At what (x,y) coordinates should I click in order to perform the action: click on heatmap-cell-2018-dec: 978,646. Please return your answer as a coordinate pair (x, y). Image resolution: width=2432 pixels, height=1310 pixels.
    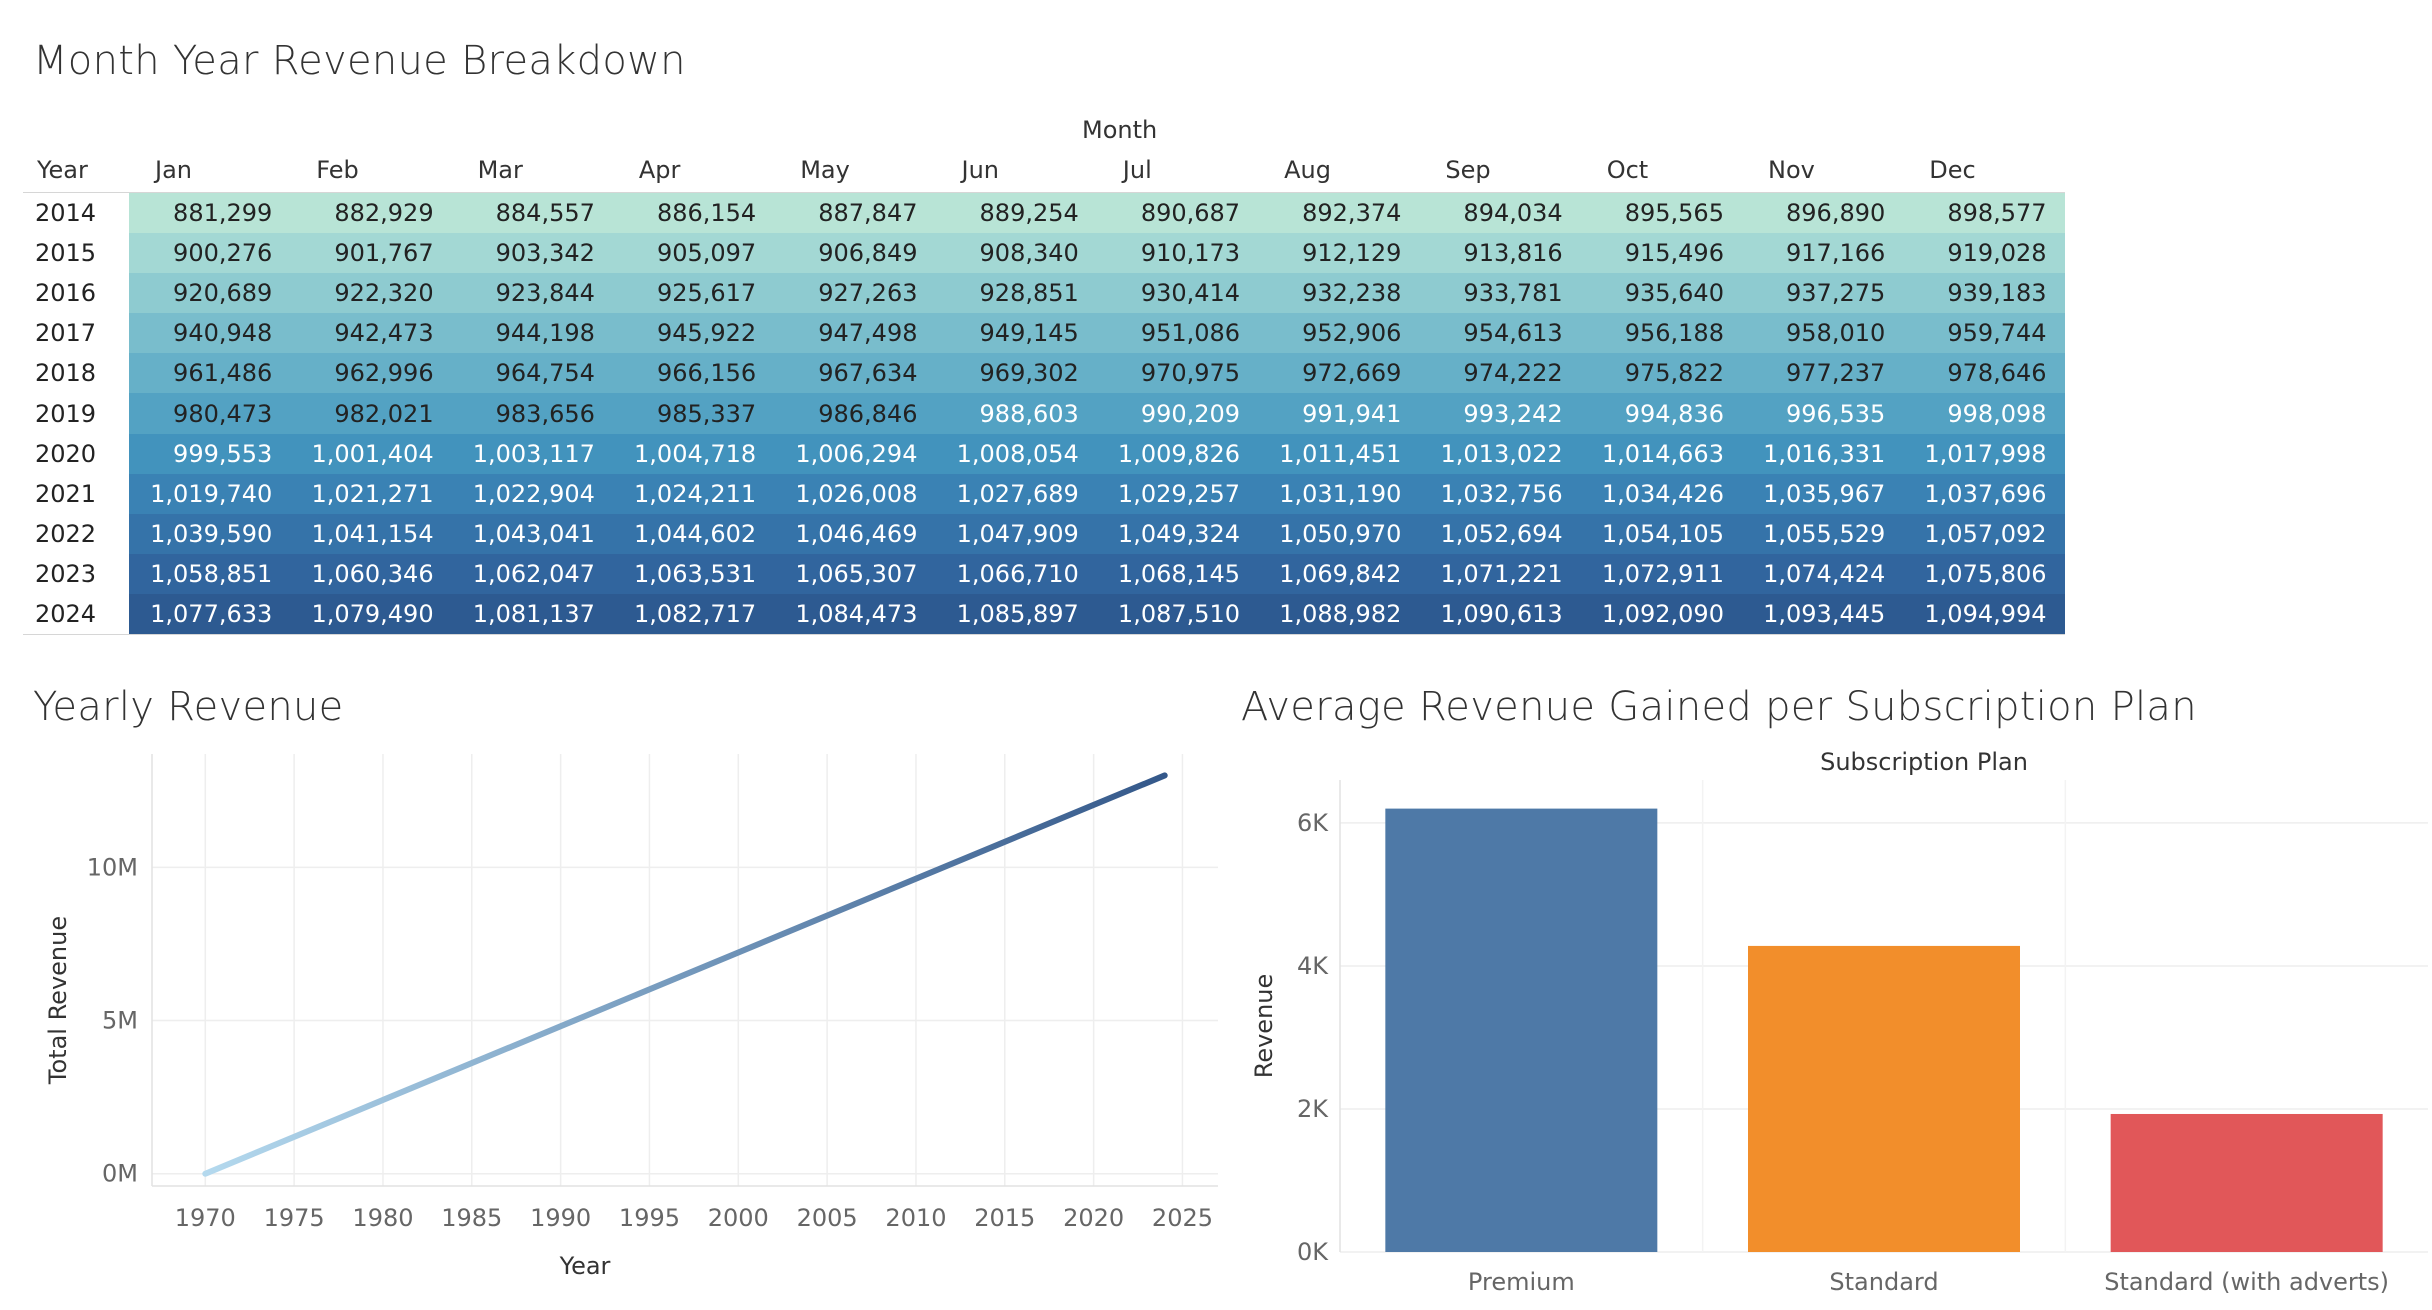
    Looking at the image, I should click on (1984, 373).